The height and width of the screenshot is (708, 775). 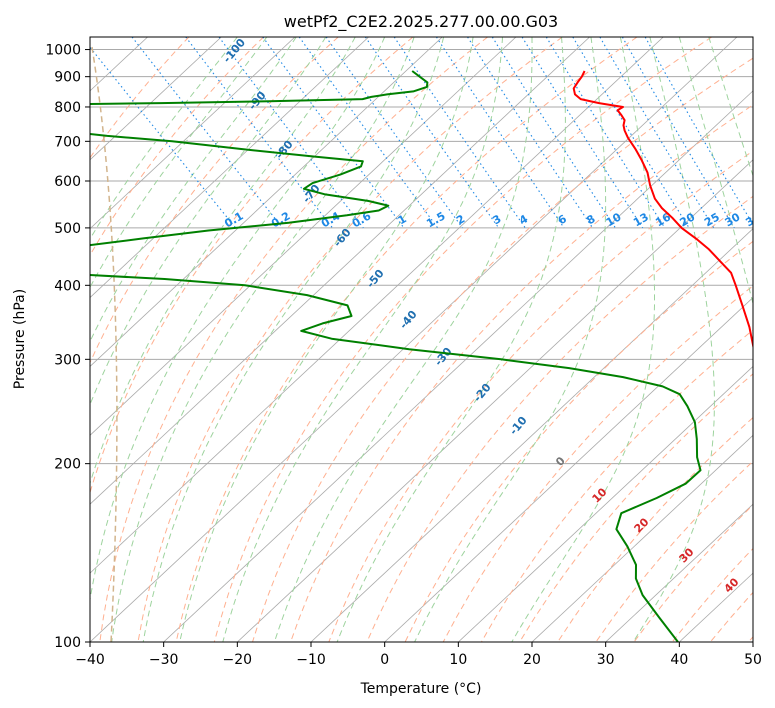 What do you see at coordinates (384, 660) in the screenshot?
I see `x-tick-label: 0` at bounding box center [384, 660].